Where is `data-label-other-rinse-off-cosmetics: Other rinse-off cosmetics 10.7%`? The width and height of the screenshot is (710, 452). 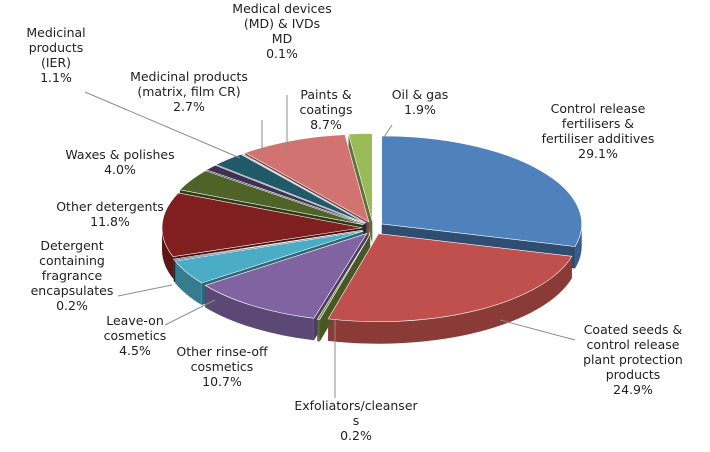 data-label-other-rinse-off-cosmetics: Other rinse-off cosmetics 10.7% is located at coordinates (222, 366).